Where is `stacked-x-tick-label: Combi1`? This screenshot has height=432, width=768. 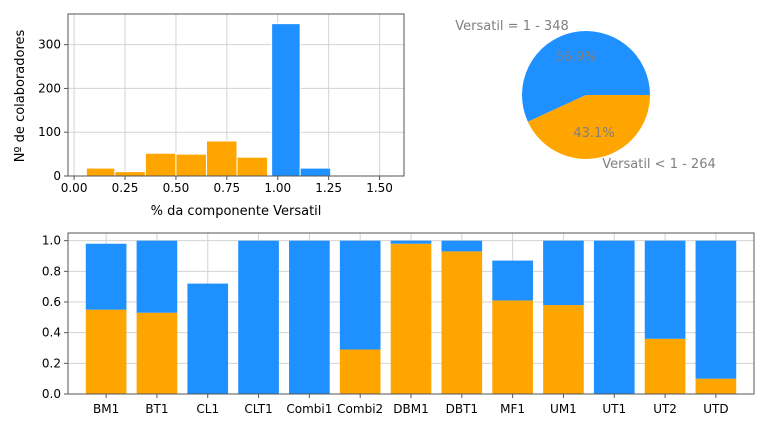
stacked-x-tick-label: Combi1 is located at coordinates (309, 409).